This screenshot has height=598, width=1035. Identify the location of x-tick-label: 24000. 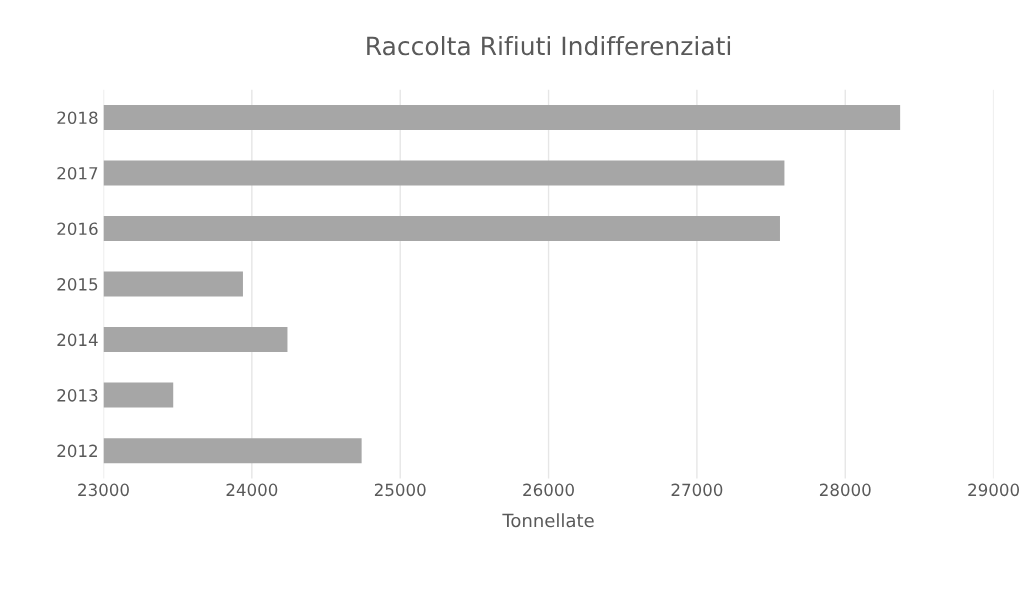
(252, 490).